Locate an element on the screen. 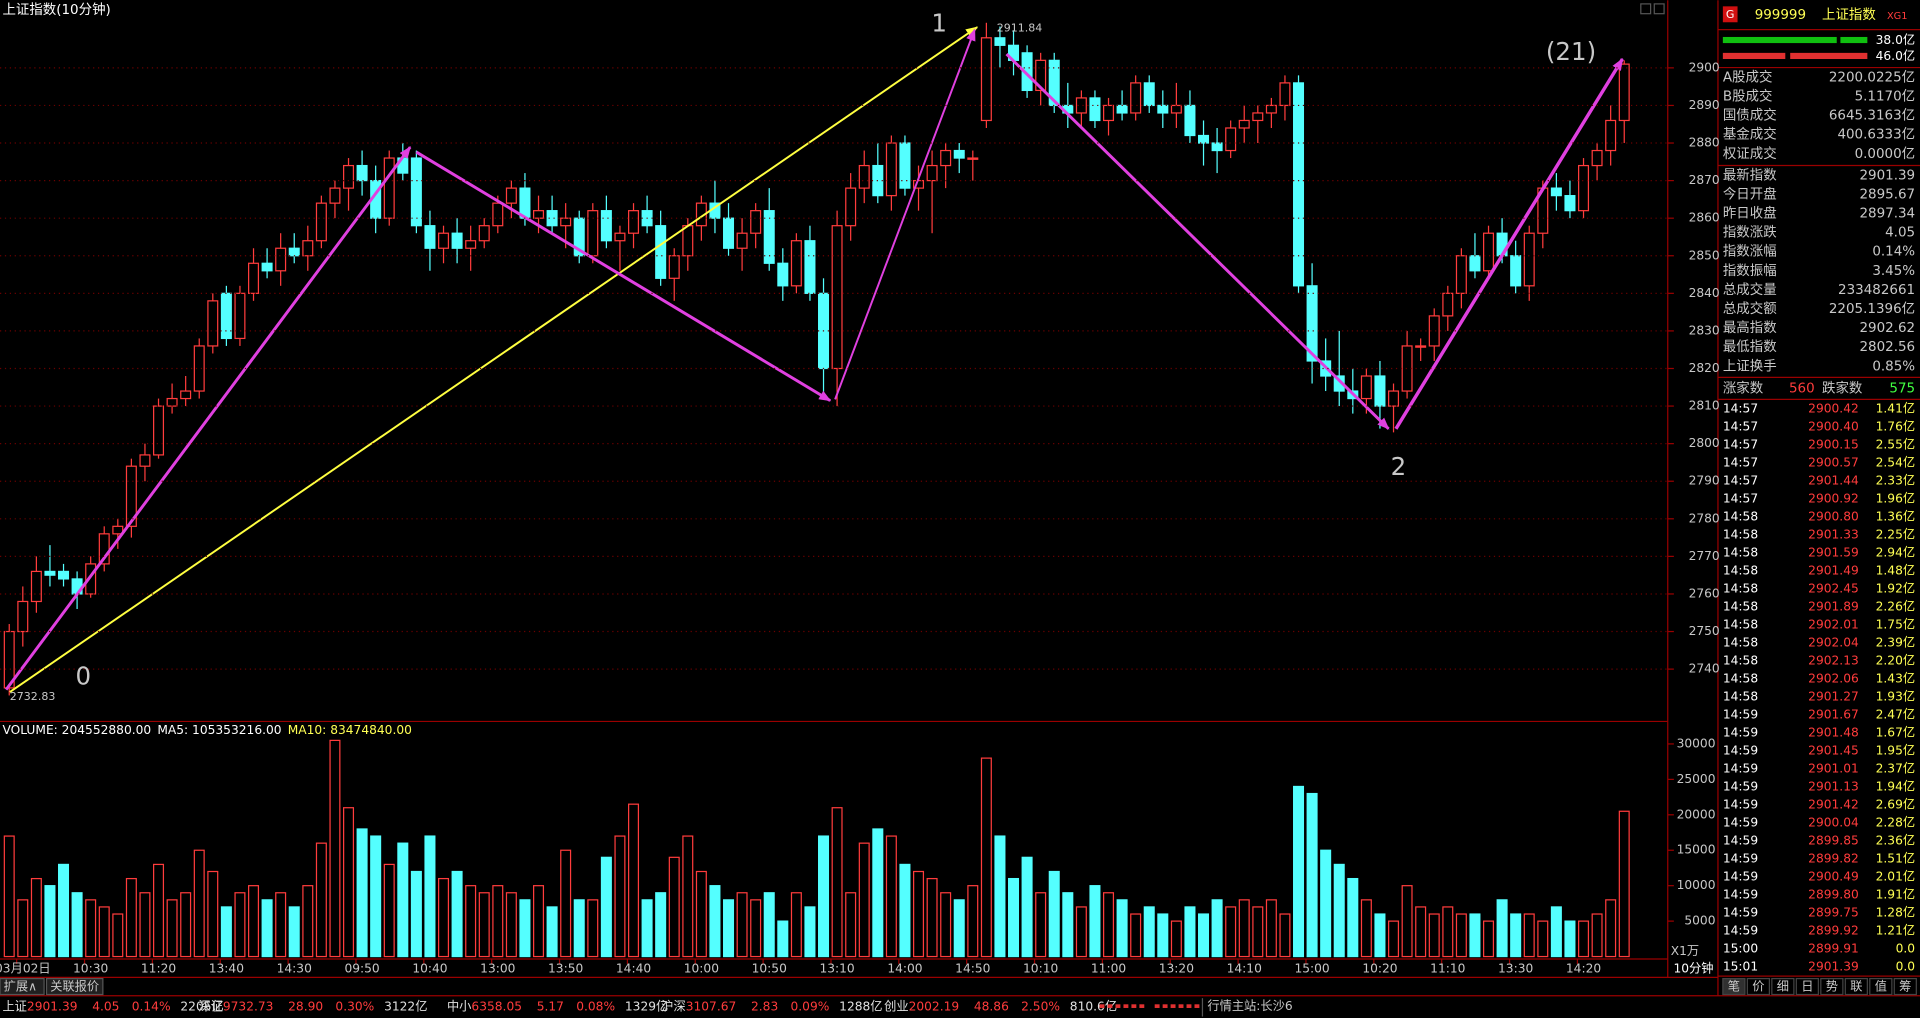 This screenshot has height=1018, width=1920. index-pct: 0.08% is located at coordinates (595, 1006).